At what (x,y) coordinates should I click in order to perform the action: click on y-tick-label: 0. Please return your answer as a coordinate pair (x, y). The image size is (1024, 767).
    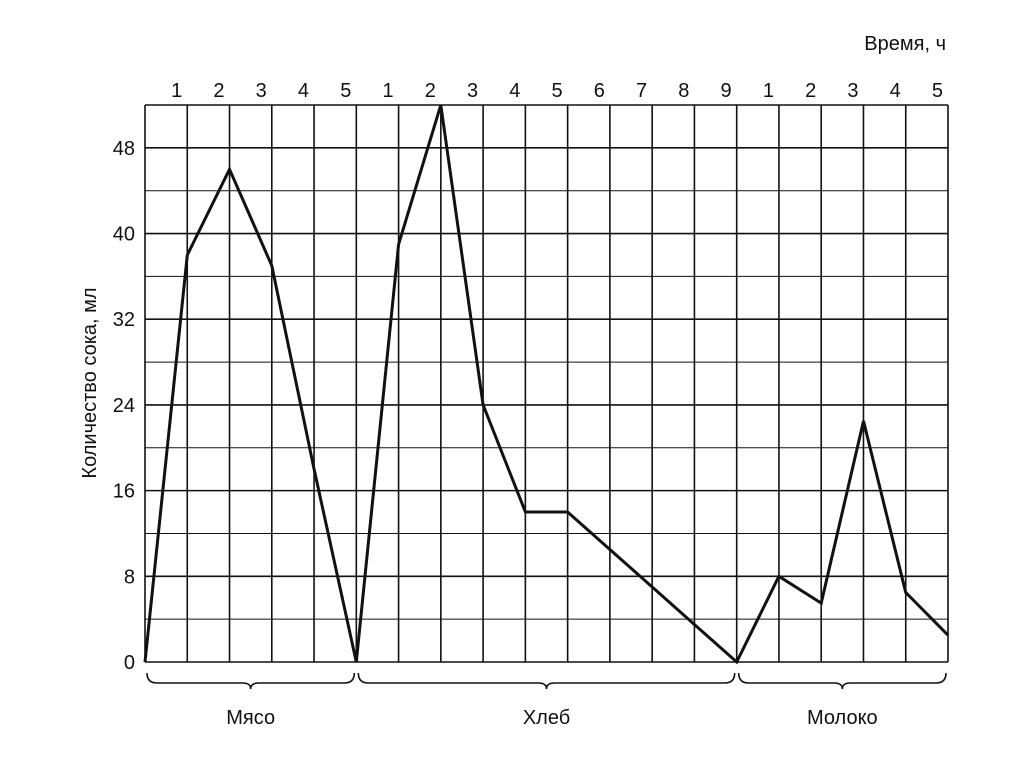
    Looking at the image, I should click on (129, 663).